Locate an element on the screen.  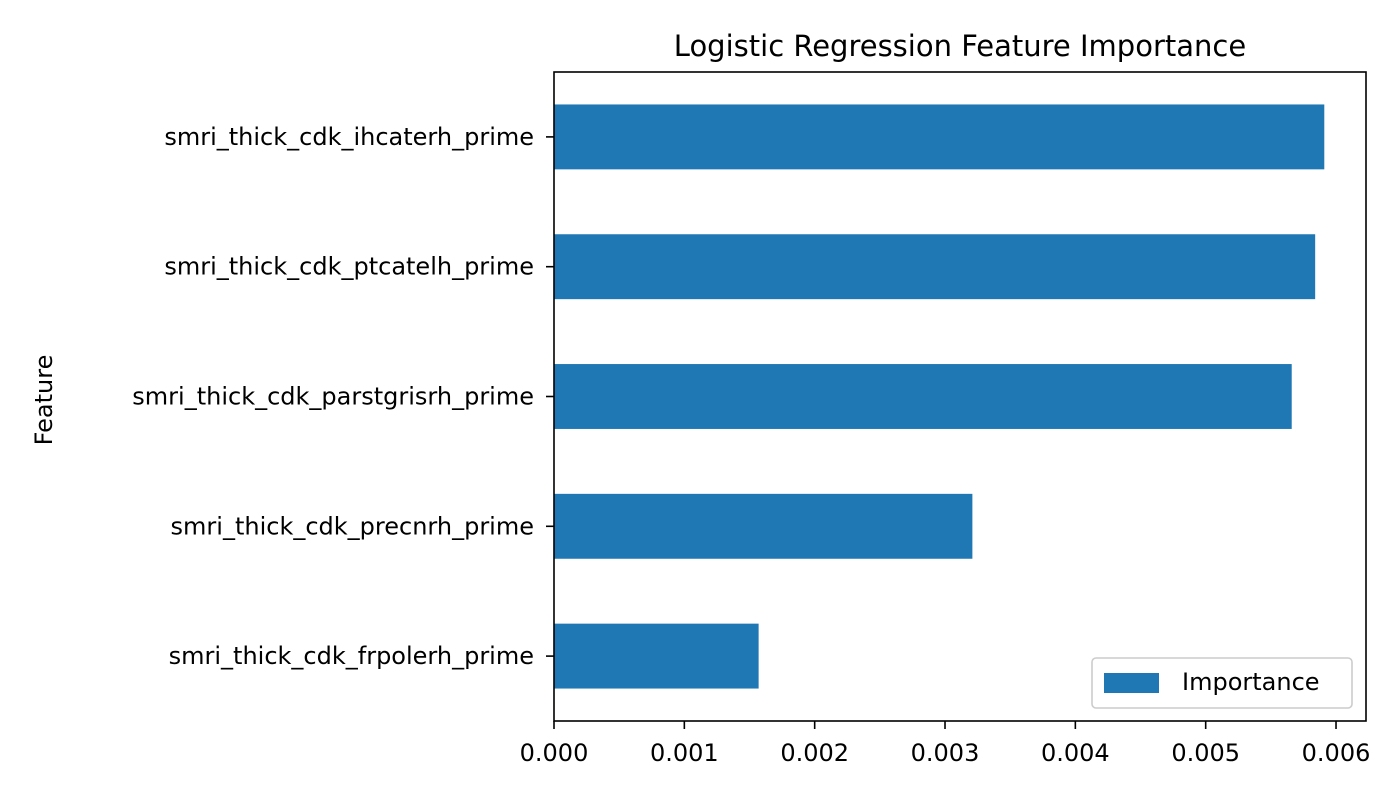
x-tick-label: 0.004 is located at coordinates (1075, 753).